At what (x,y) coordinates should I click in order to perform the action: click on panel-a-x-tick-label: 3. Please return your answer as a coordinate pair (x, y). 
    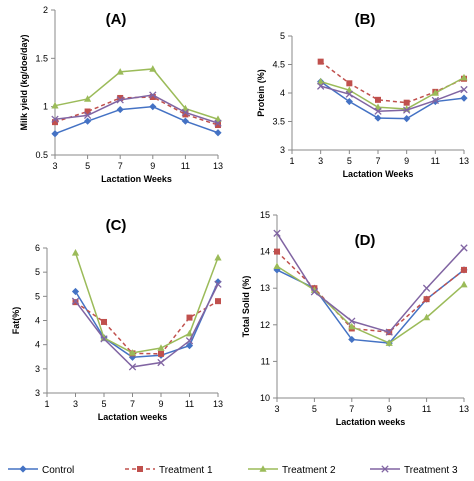
    Looking at the image, I should click on (54, 166).